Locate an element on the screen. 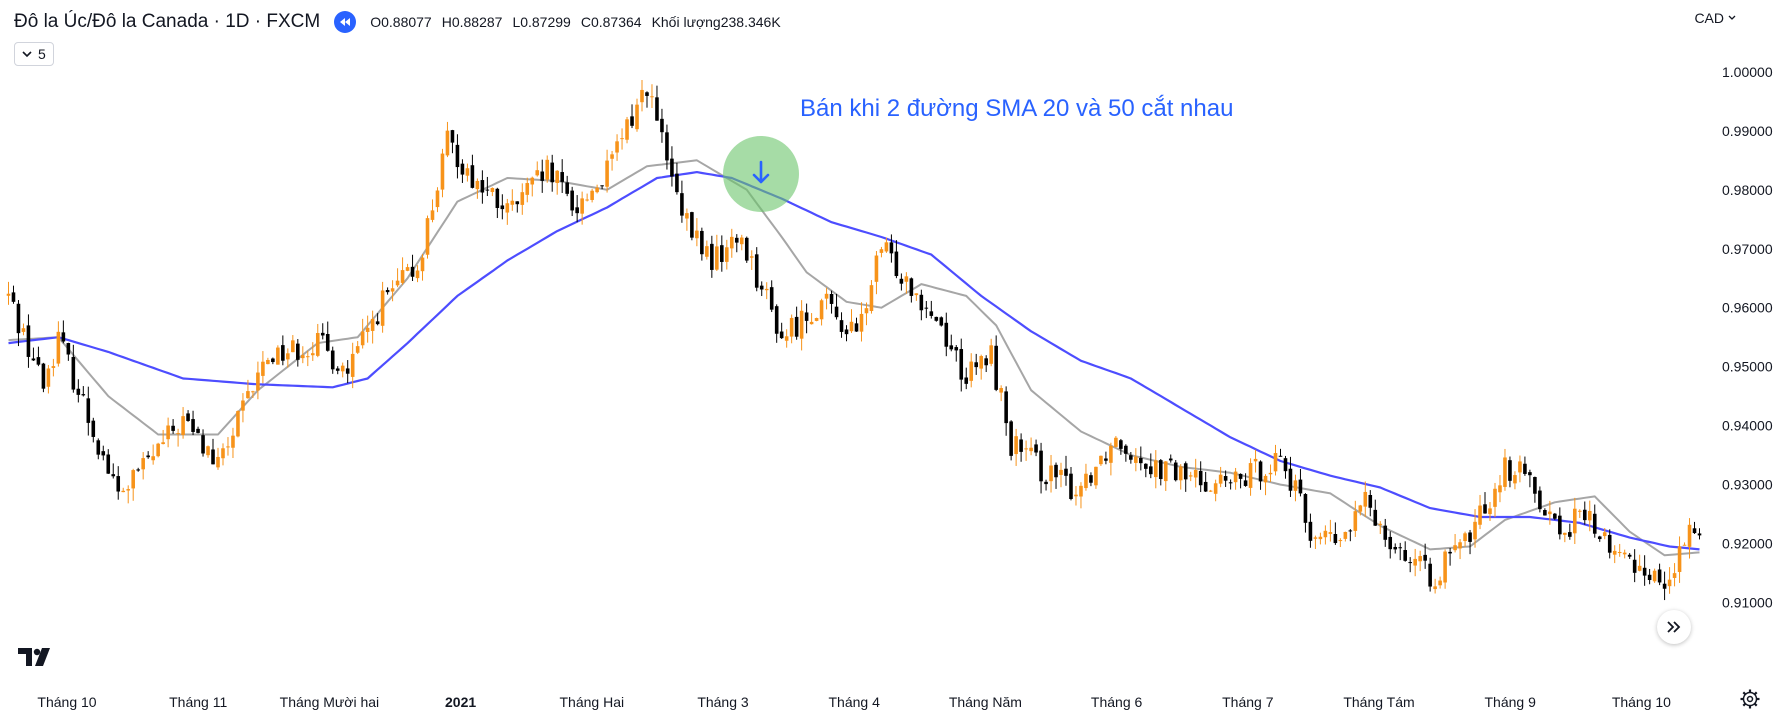 This screenshot has width=1792, height=717. currency-label: CAD is located at coordinates (1709, 18).